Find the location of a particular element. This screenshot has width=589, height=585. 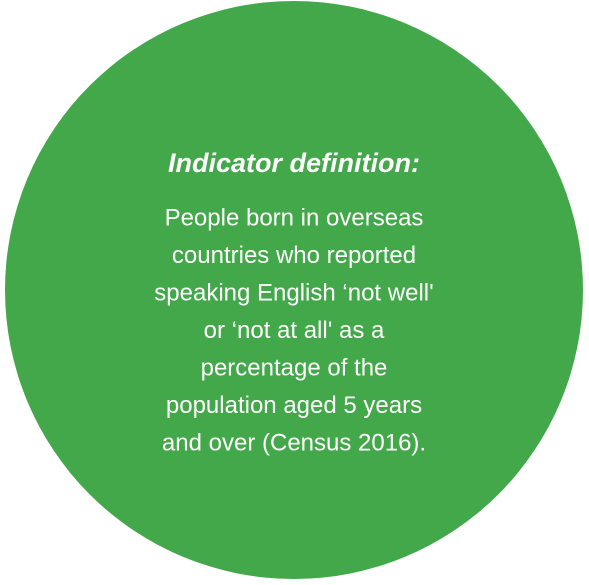

definition-line: countries who reported is located at coordinates (294, 255).